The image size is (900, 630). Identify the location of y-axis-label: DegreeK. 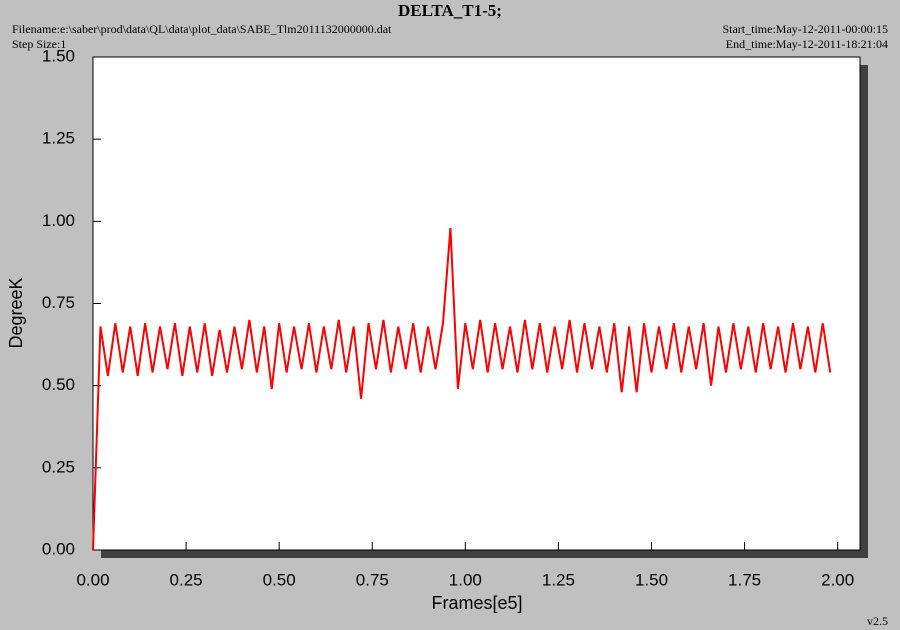
(16, 312).